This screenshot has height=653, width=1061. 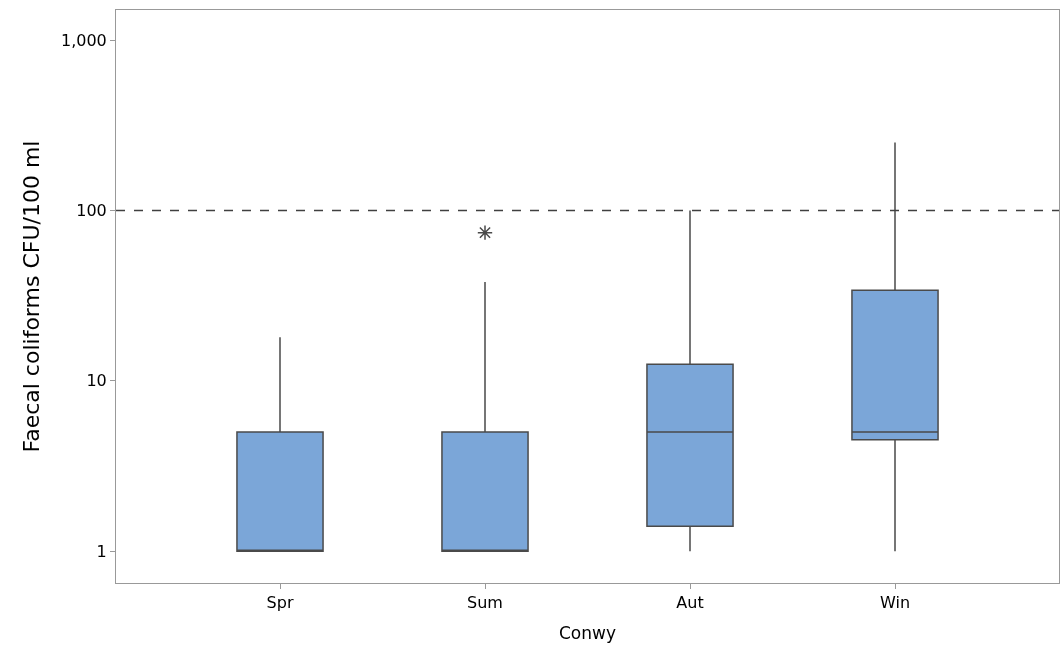 I want to click on y-tick-label: 1, so click(x=101, y=551).